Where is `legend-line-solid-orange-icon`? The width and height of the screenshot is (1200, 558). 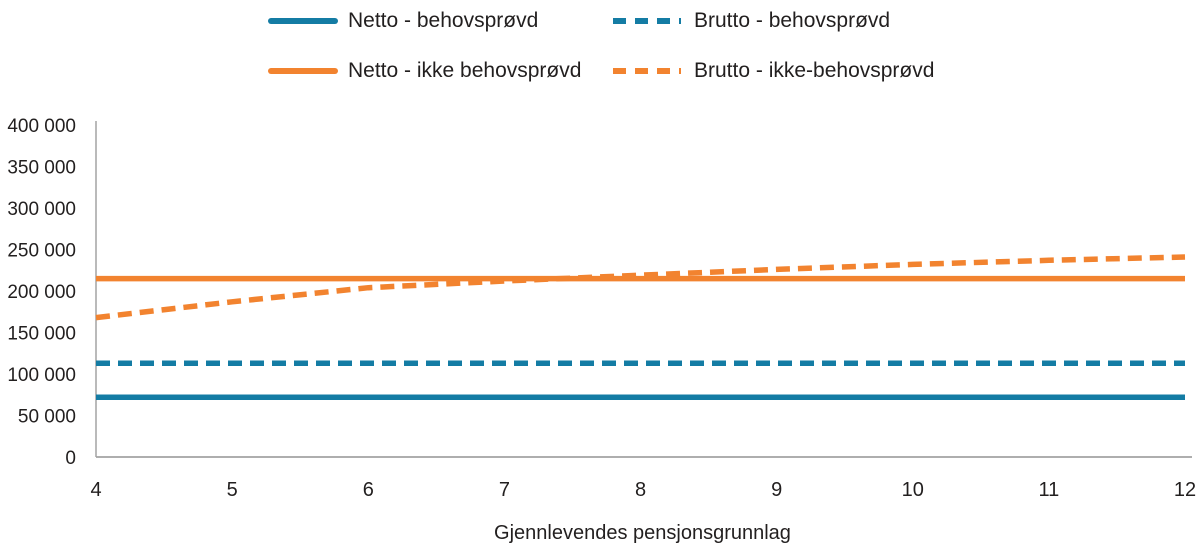 legend-line-solid-orange-icon is located at coordinates (303, 71).